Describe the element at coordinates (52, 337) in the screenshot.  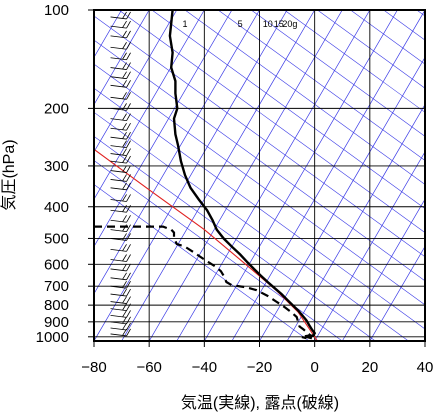
I see `y-tick-label: 1000` at that location.